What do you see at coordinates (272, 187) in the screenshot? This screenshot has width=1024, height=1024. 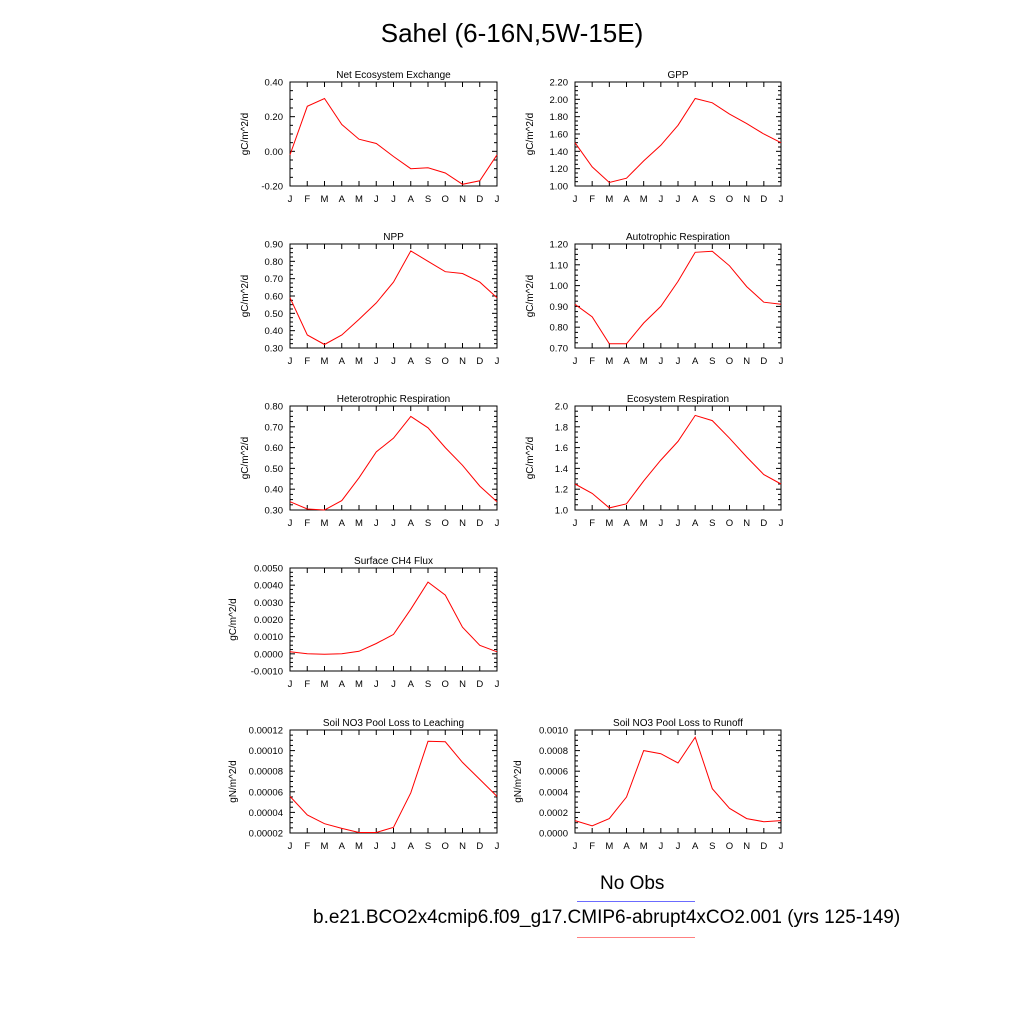 I see `y-tick-label: -0.20` at bounding box center [272, 187].